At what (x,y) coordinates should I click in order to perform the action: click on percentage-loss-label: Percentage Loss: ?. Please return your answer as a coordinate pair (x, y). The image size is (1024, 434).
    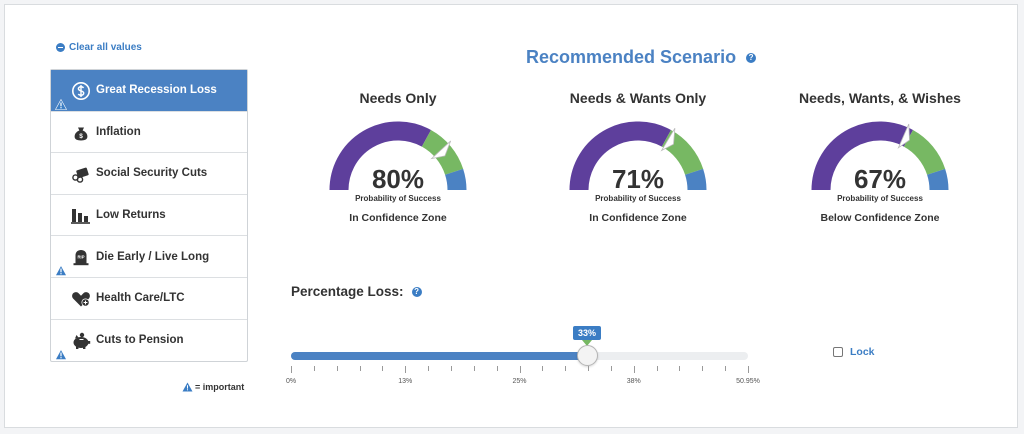
    Looking at the image, I should click on (356, 291).